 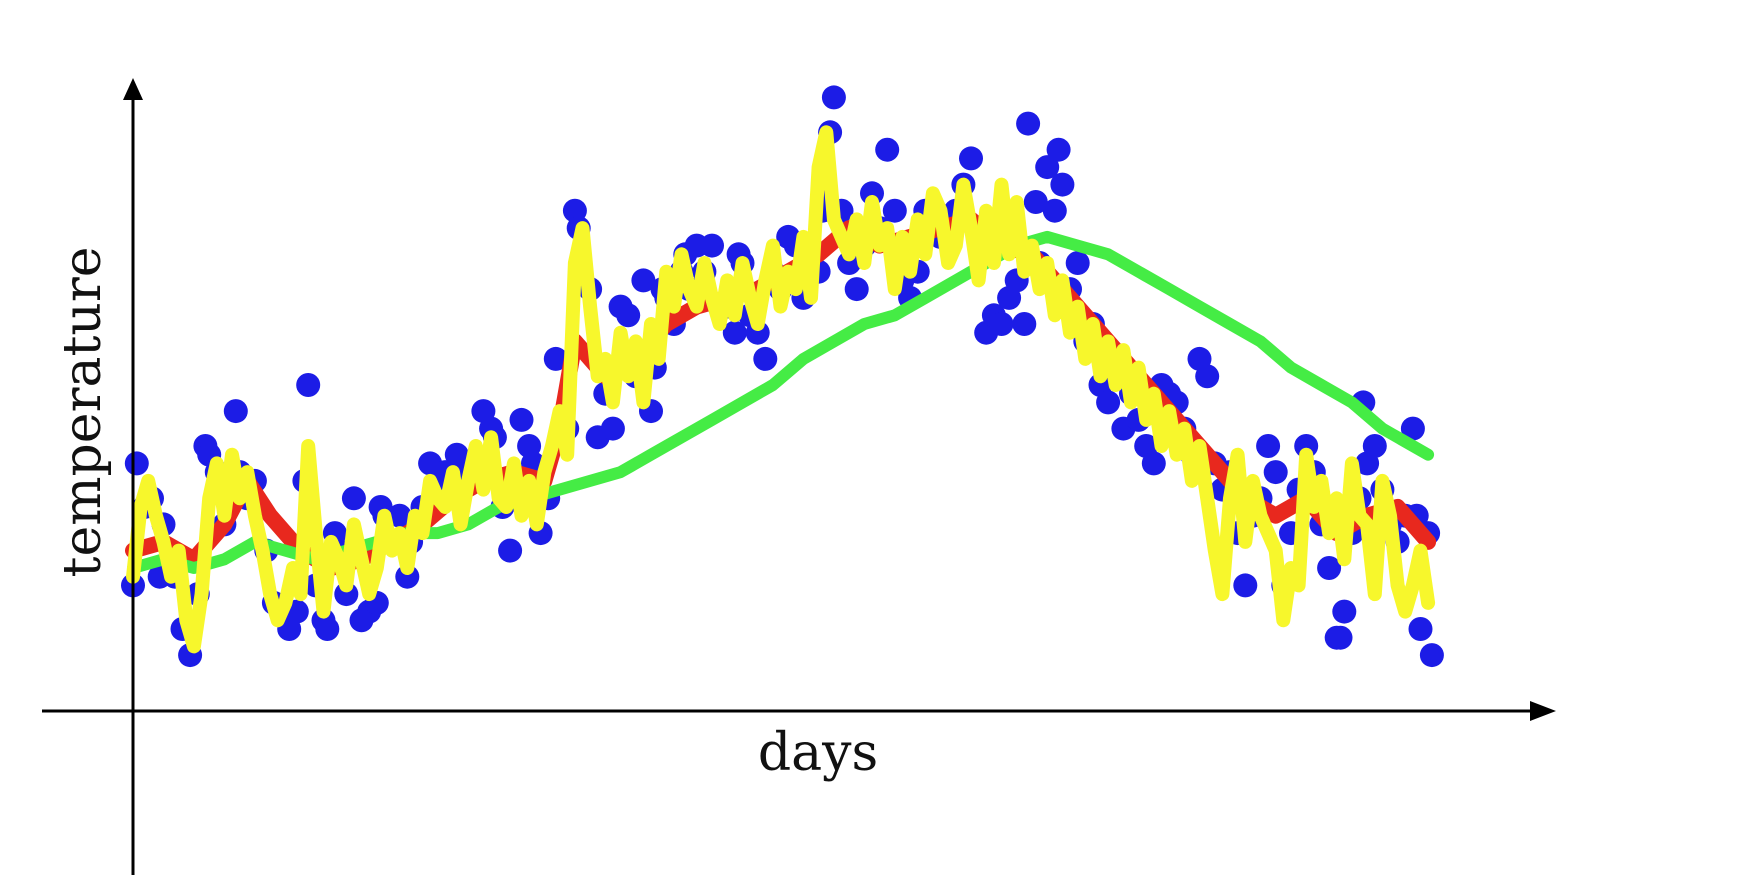 What do you see at coordinates (818, 753) in the screenshot?
I see `x-axis-label: days` at bounding box center [818, 753].